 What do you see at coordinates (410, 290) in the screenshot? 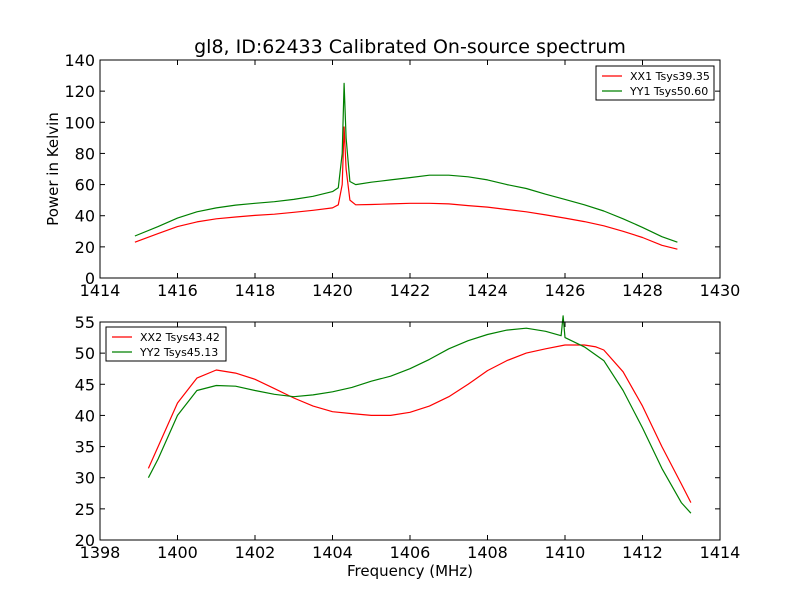
I see `x-tick-label: 1422` at bounding box center [410, 290].